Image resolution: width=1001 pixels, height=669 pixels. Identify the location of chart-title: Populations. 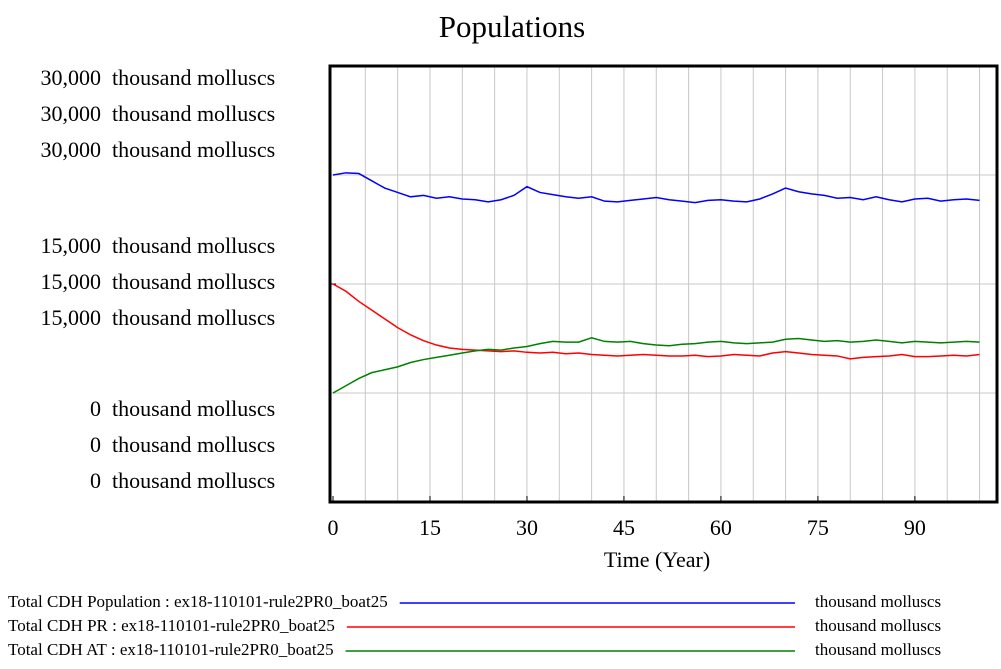
(512, 26).